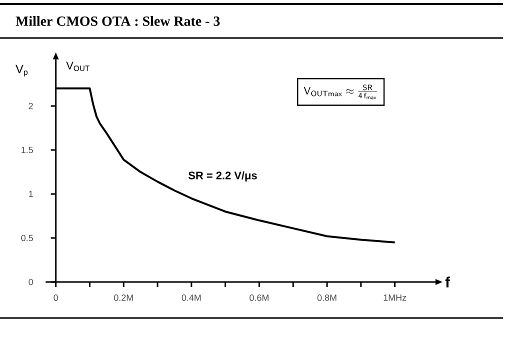  I want to click on x-tick-label: 1MHz, so click(395, 297).